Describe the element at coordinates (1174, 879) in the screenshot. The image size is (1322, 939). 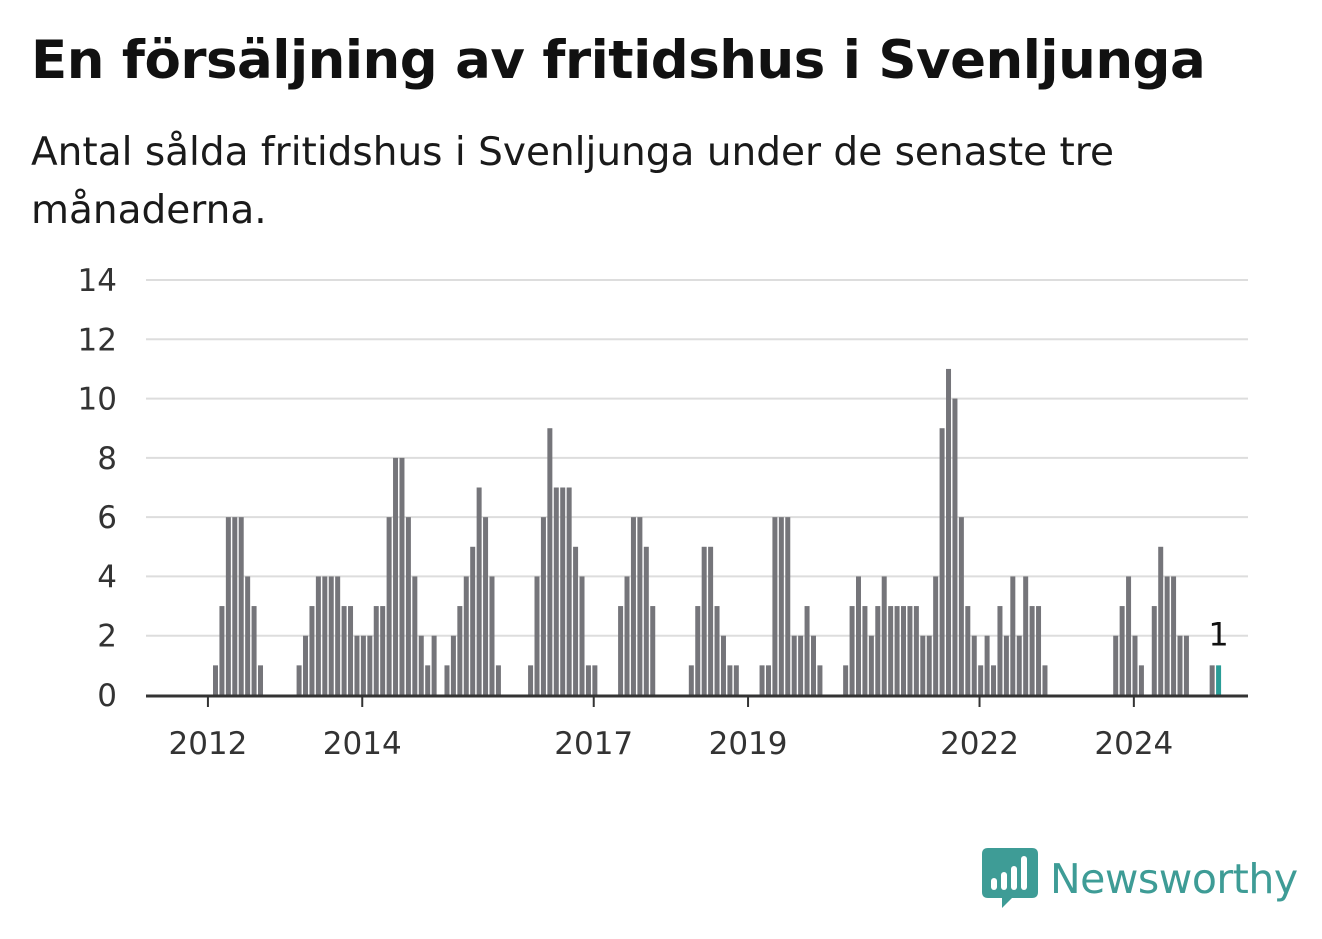
I see `newsworthy-logo-text: Newsworthy` at that location.